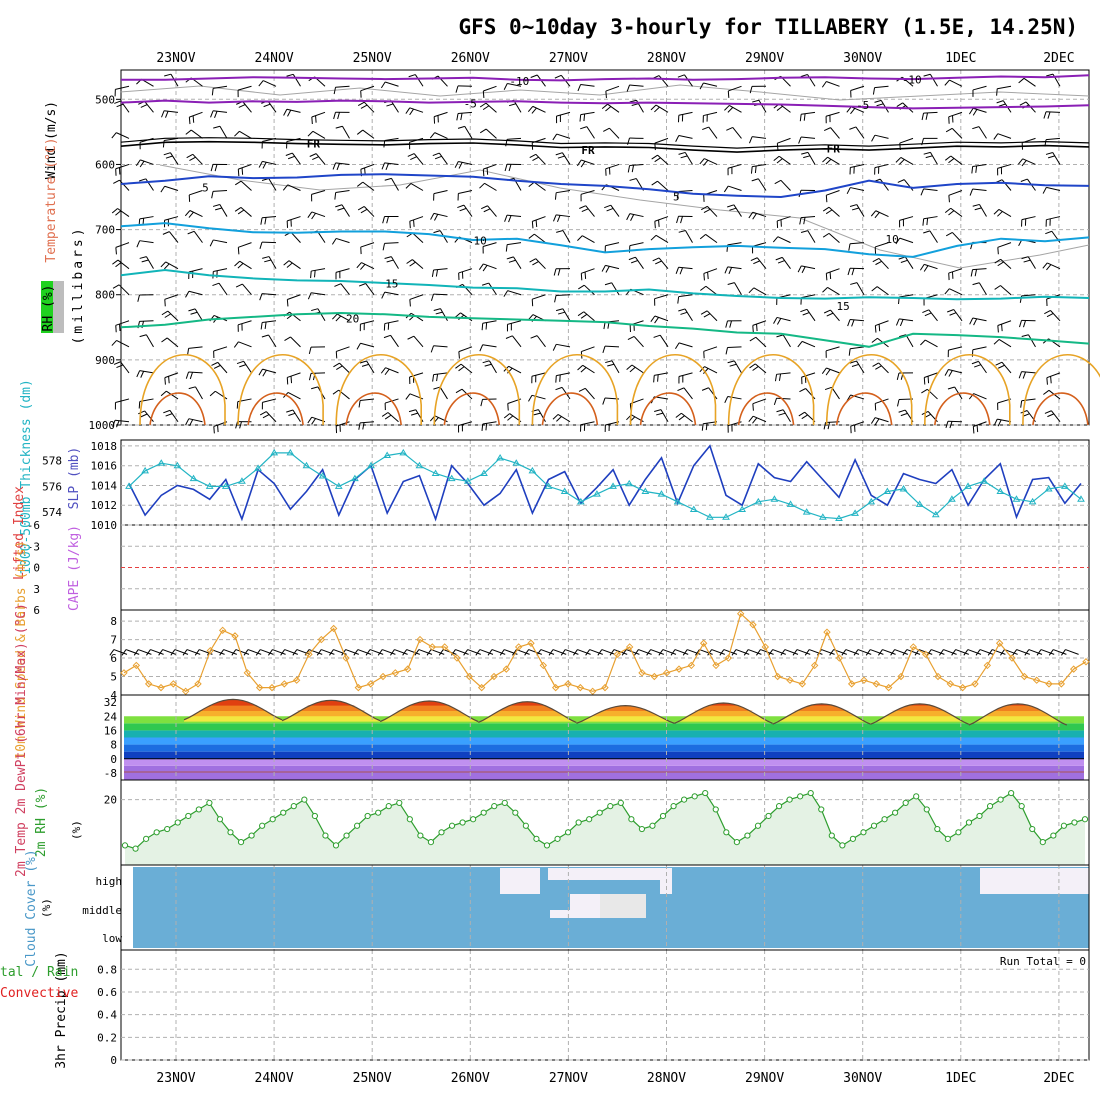 Image resolution: width=1100 pixels, height=1100 pixels. What do you see at coordinates (723, 704) in the screenshot?
I see `temp-hump-band` at bounding box center [723, 704].